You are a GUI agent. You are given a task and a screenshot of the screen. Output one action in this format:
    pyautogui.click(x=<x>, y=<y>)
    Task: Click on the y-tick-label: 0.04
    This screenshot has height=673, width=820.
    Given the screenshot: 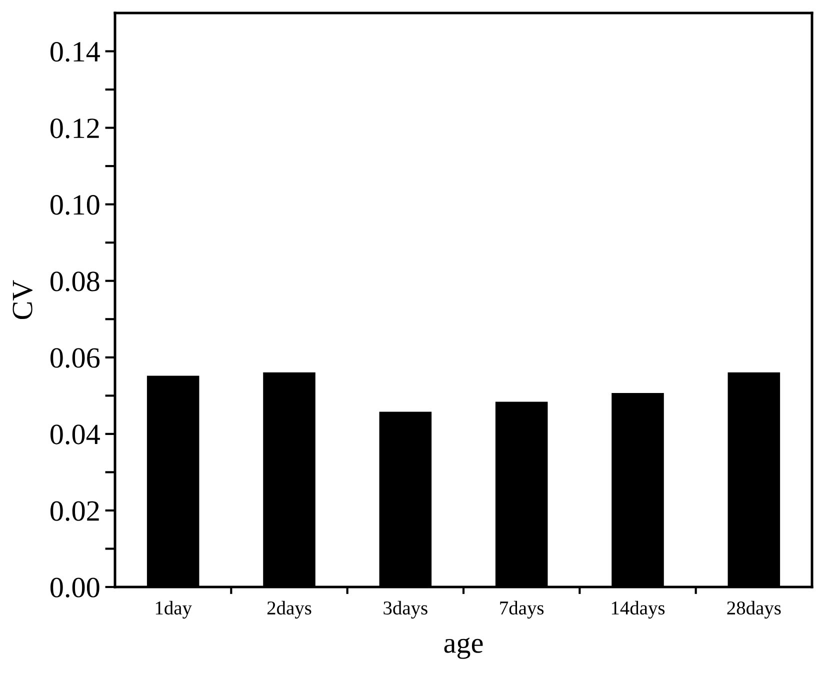 What is the action you would take?
    pyautogui.click(x=75, y=434)
    